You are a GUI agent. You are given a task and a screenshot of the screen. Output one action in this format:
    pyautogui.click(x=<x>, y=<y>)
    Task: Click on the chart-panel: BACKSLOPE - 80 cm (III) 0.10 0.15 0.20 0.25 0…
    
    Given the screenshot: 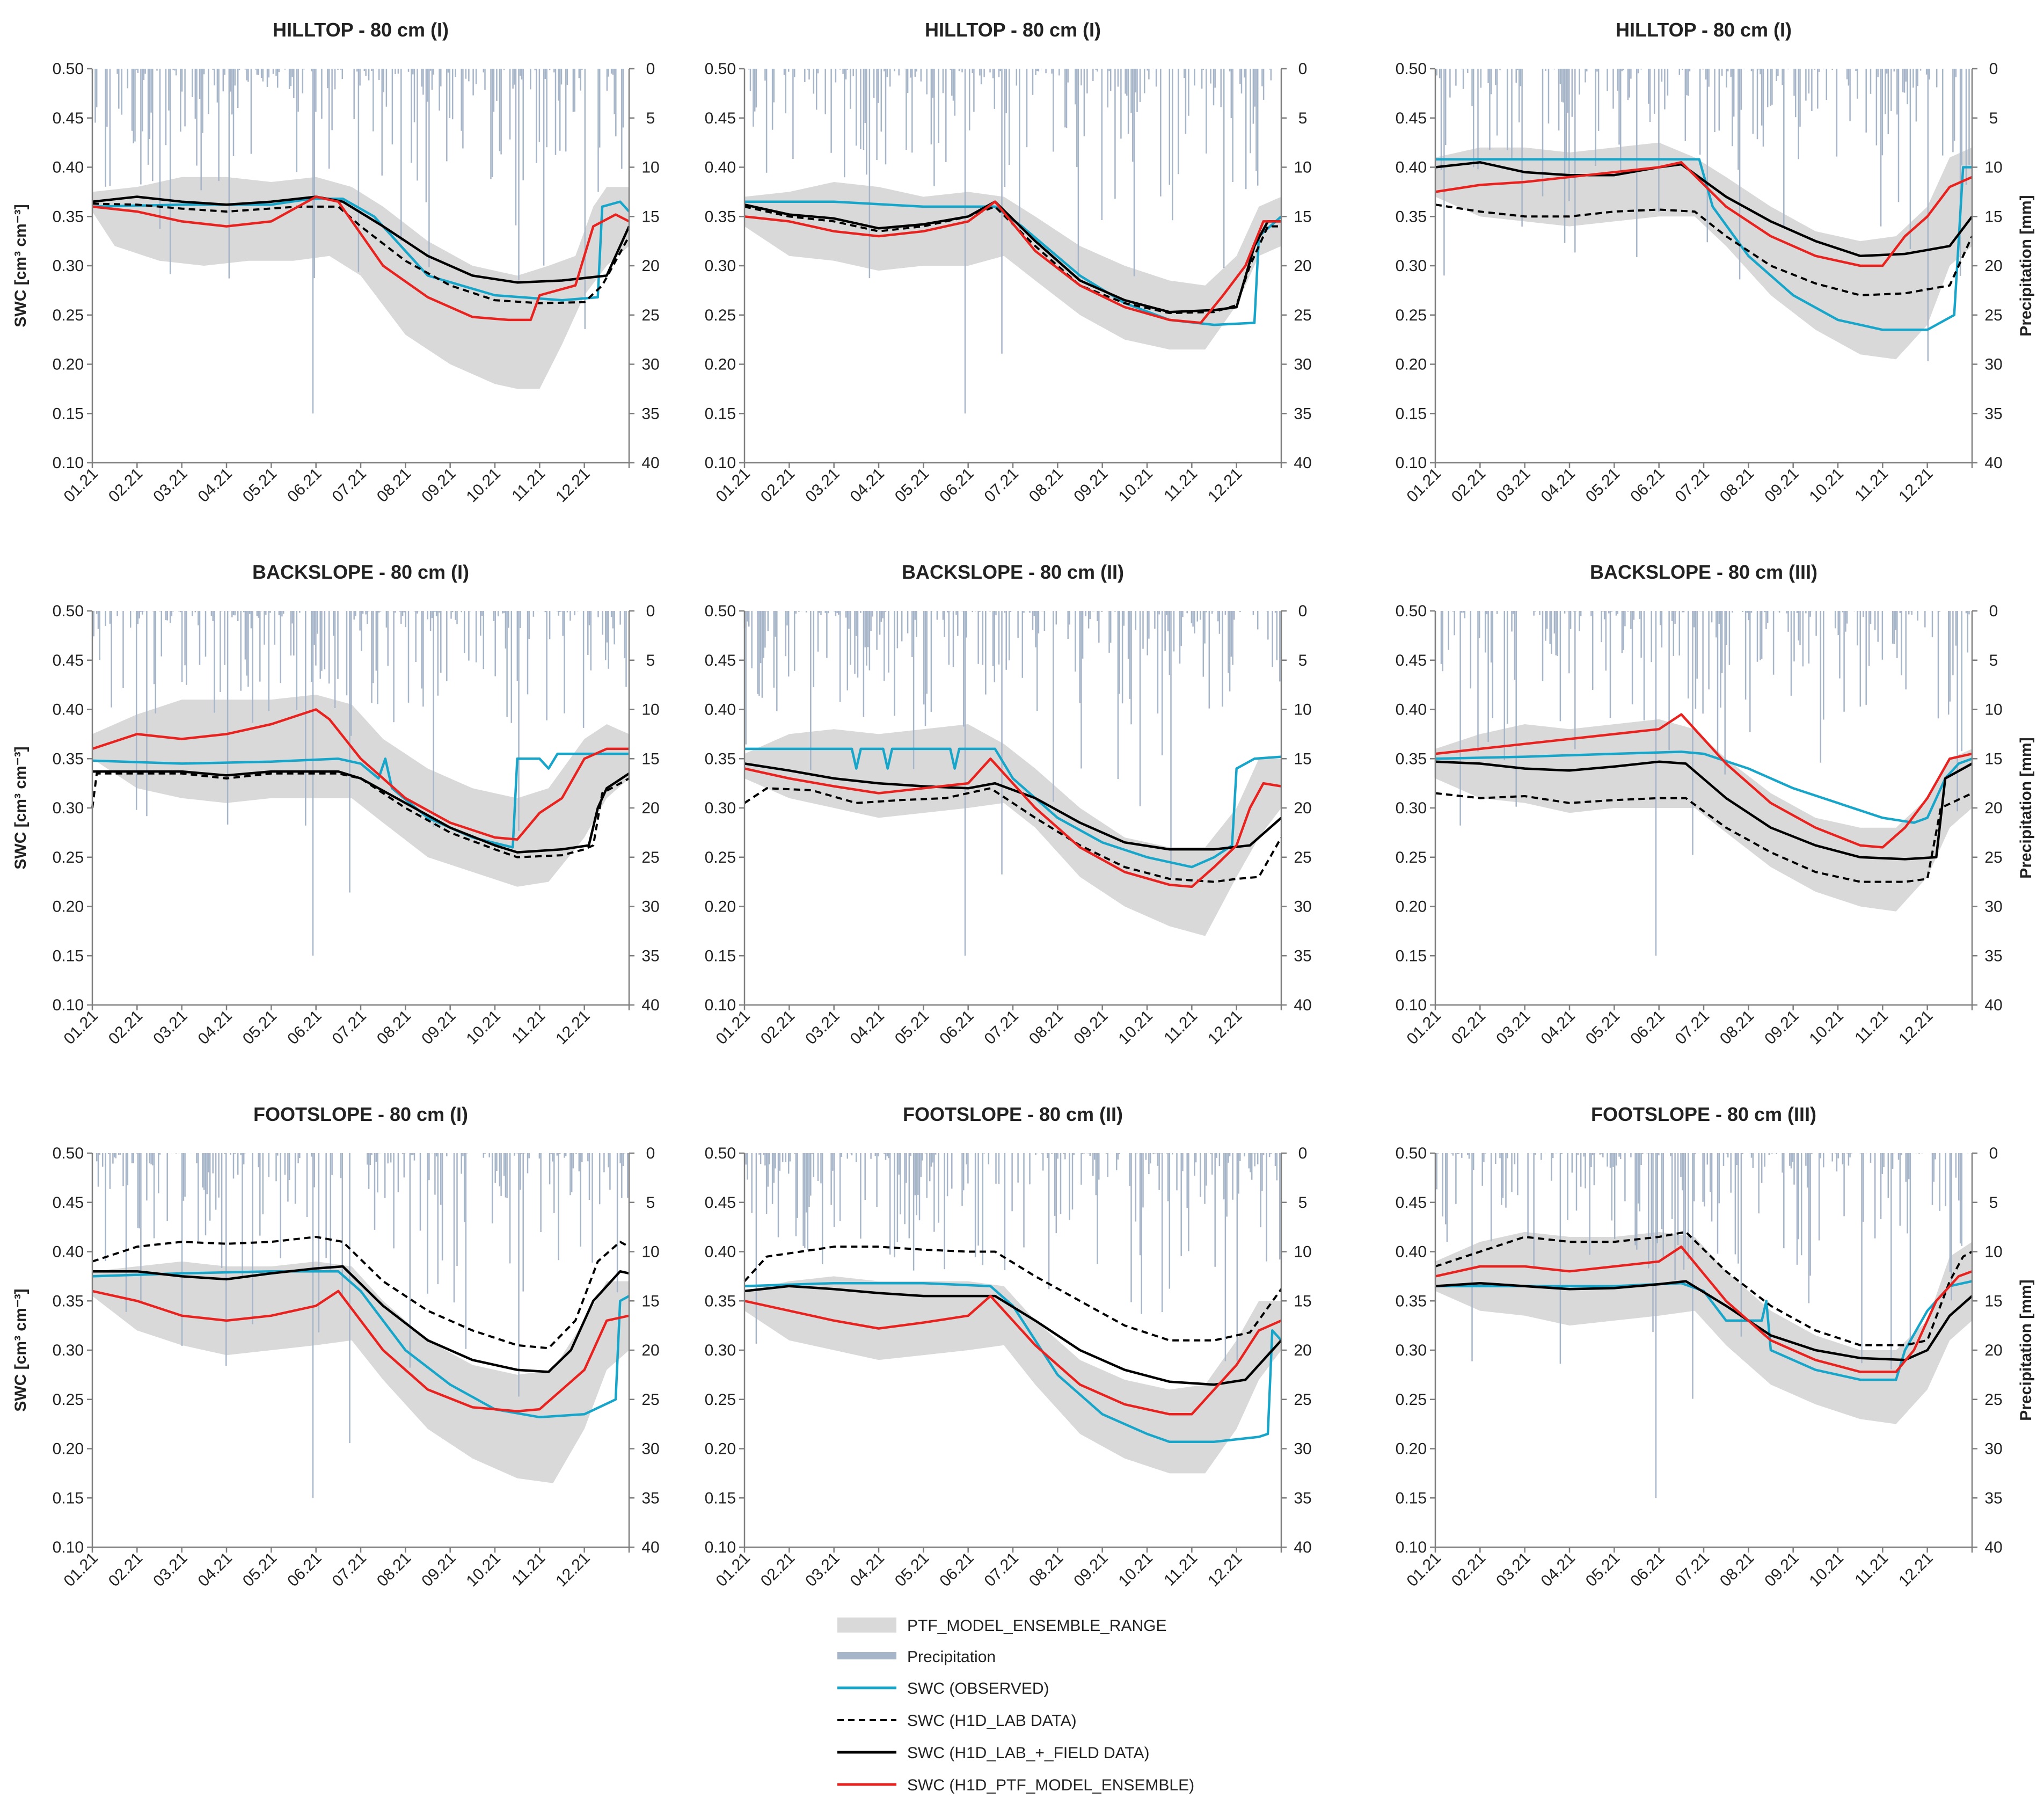 What is the action you would take?
    pyautogui.click(x=1715, y=804)
    